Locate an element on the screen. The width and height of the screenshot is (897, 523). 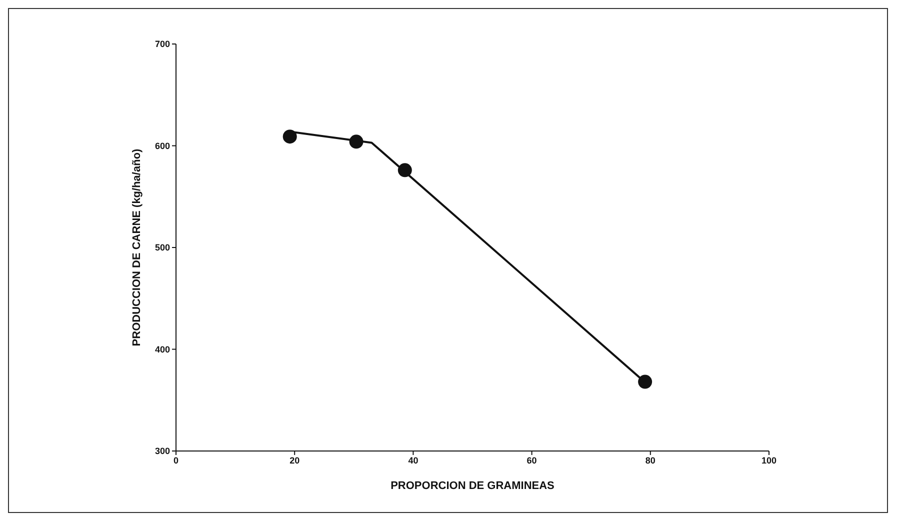
y-tick-label: 600 is located at coordinates (162, 145).